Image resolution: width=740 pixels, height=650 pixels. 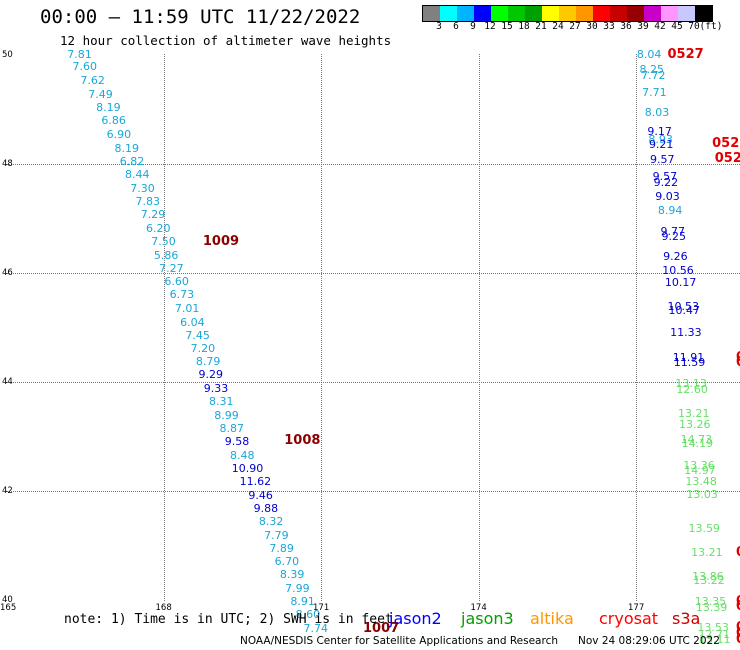 I want to click on wave-height-value: 7.72, so click(x=653, y=75).